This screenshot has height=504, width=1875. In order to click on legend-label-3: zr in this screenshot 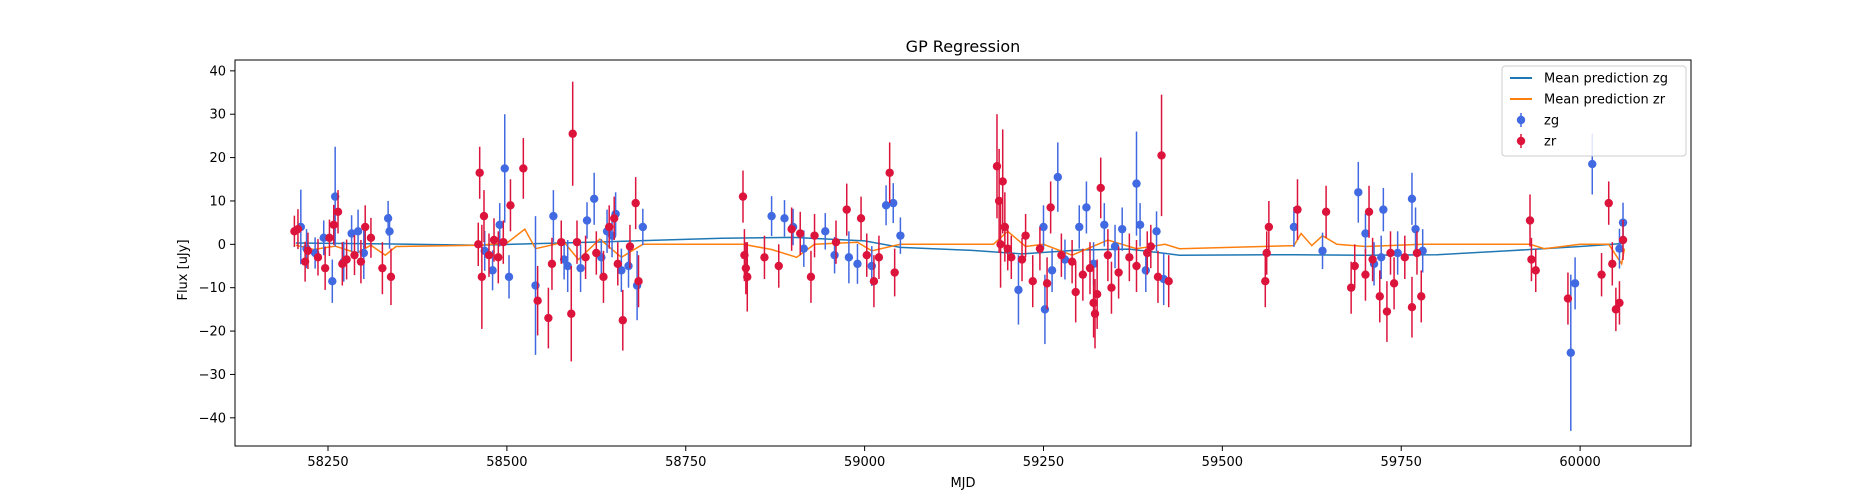, I will do `click(1550, 142)`.